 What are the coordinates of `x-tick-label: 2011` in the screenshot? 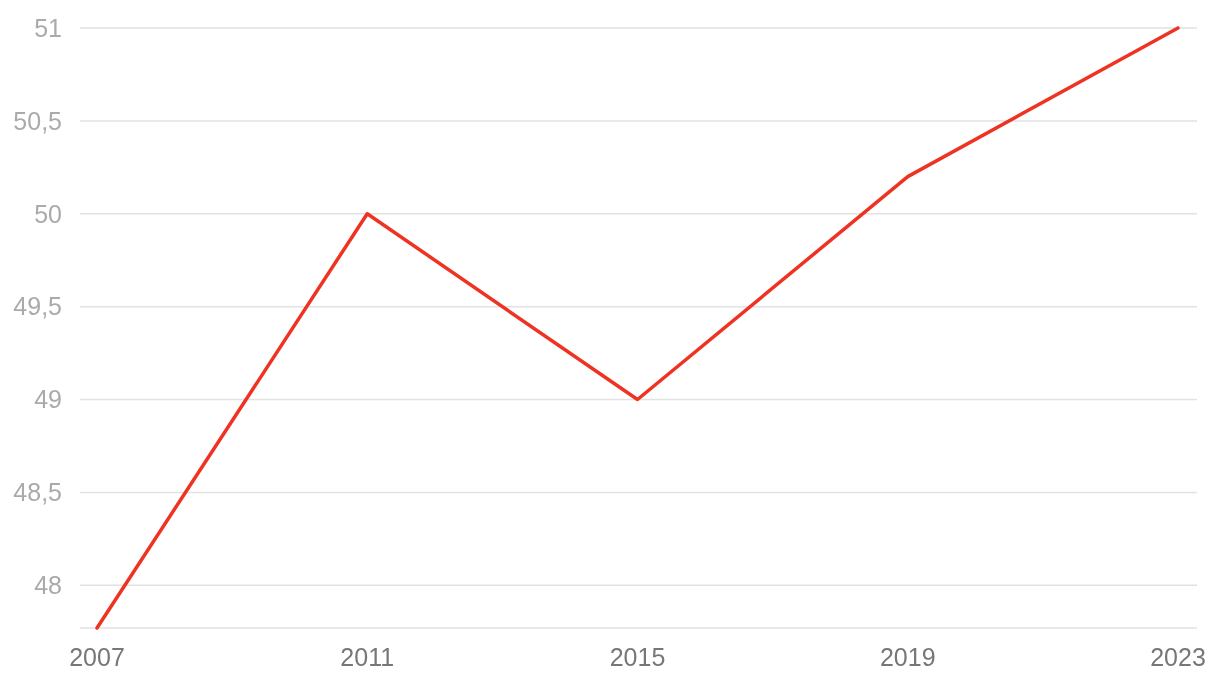 It's located at (367, 657).